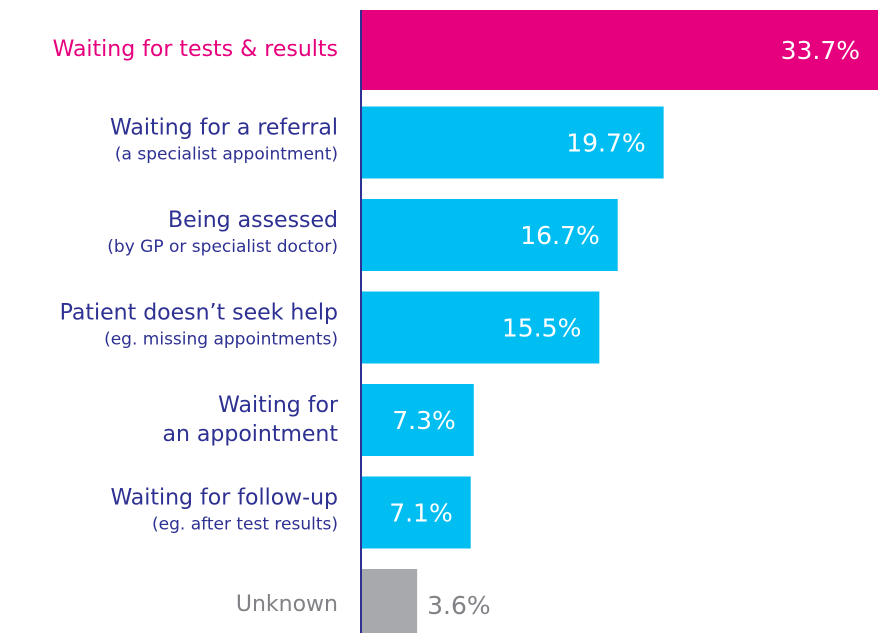 The width and height of the screenshot is (879, 633). I want to click on category-label: Waiting for, so click(278, 405).